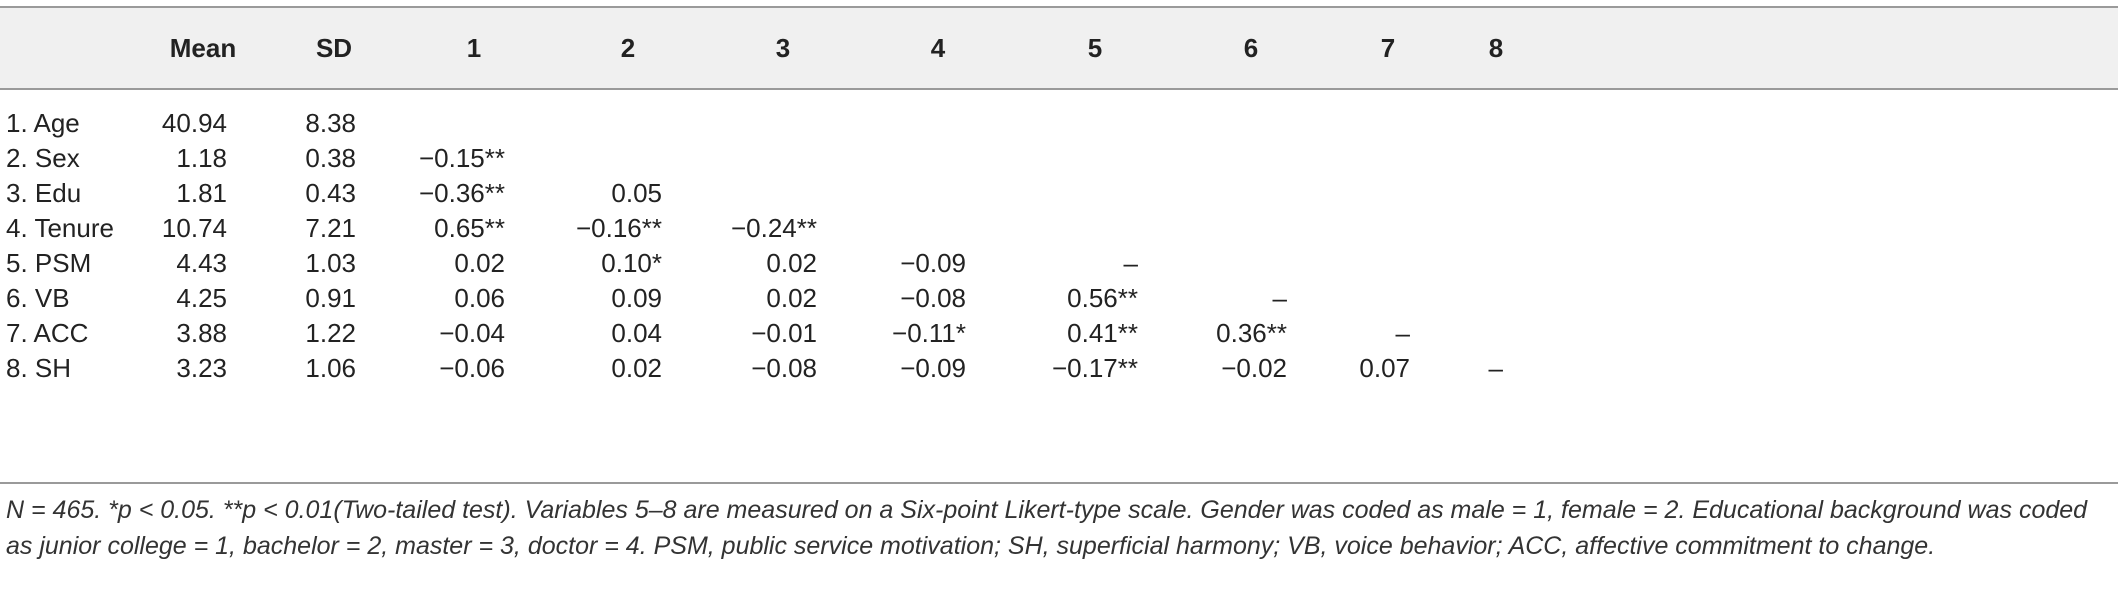 This screenshot has width=2118, height=602. I want to click on correlation-cell: −0.16**, so click(618, 228).